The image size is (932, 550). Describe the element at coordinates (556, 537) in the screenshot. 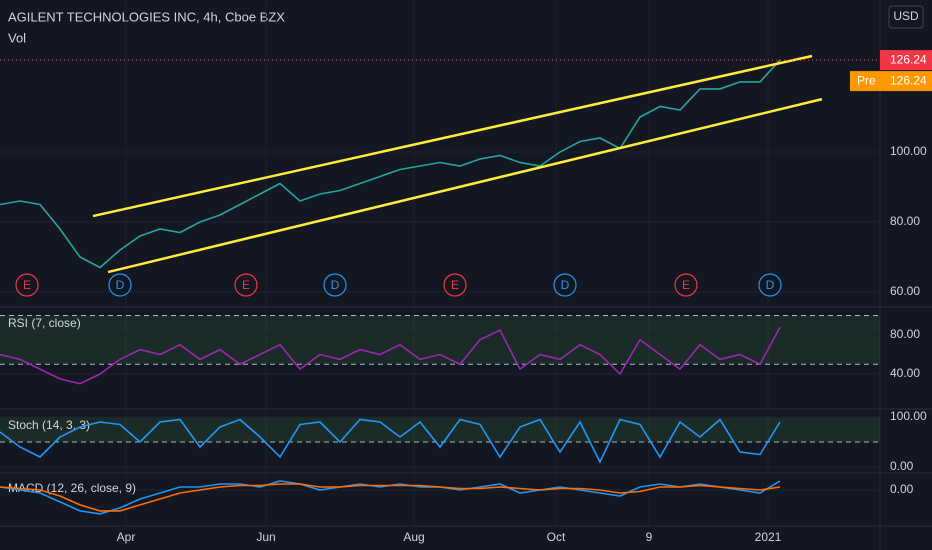

I see `x-tick-label: Oct` at that location.